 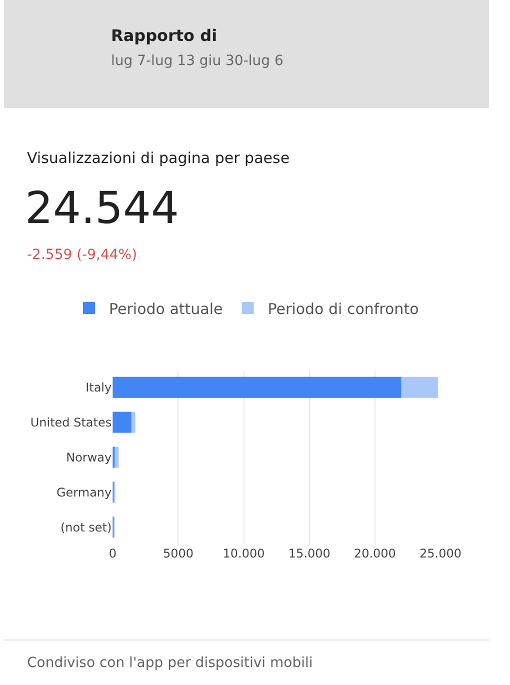 I want to click on y-tick-label: Norway, so click(x=89, y=457).